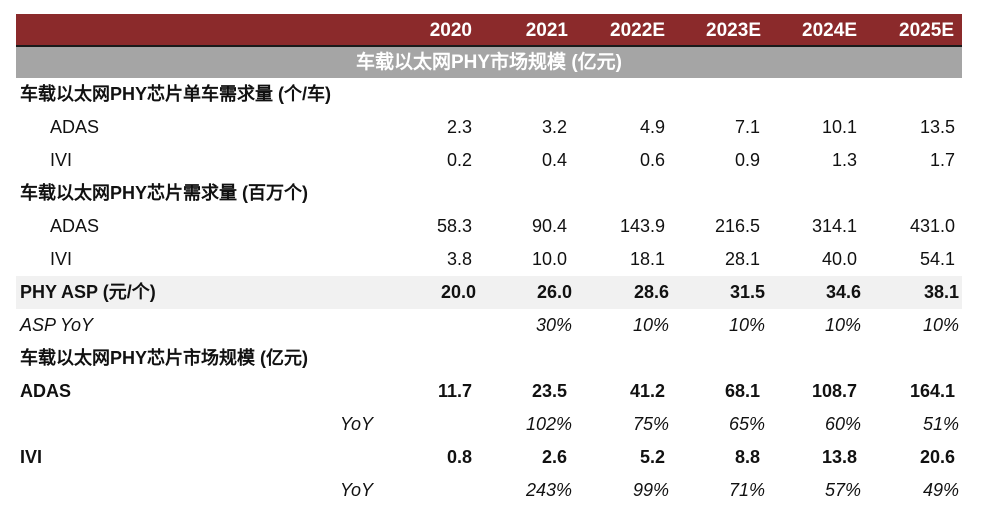 Image resolution: width=982 pixels, height=507 pixels. Describe the element at coordinates (940, 490) in the screenshot. I see `cell: 49%` at that location.